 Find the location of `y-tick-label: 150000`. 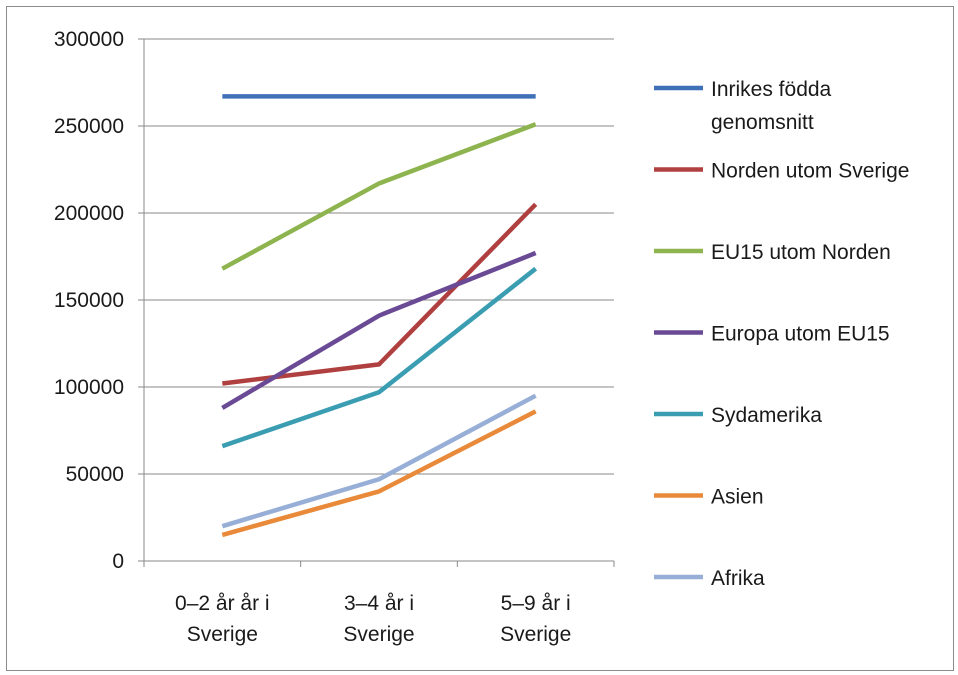

y-tick-label: 150000 is located at coordinates (89, 300).